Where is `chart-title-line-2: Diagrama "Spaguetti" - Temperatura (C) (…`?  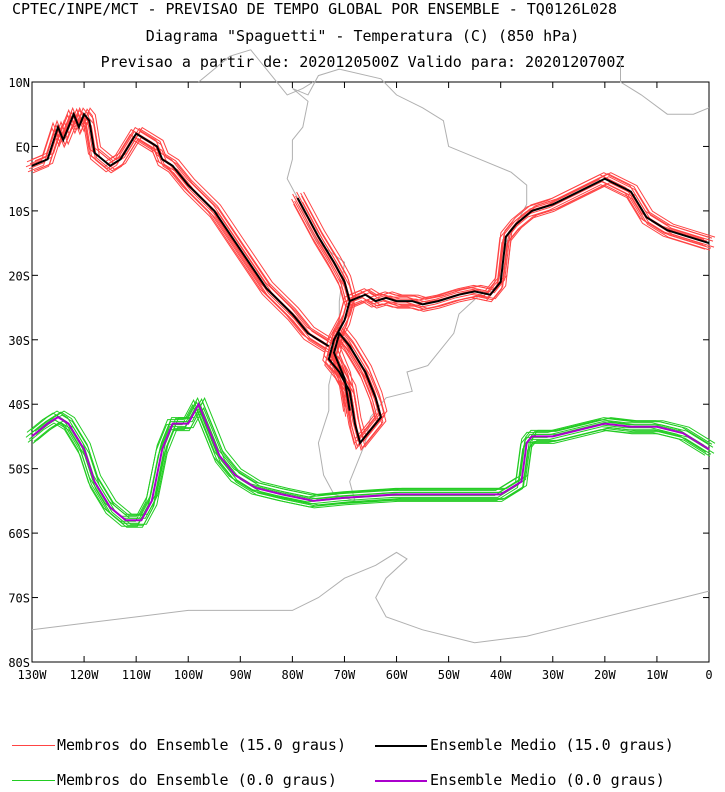 chart-title-line-2: Diagrama "Spaguetti" - Temperatura (C) (… is located at coordinates (362, 36).